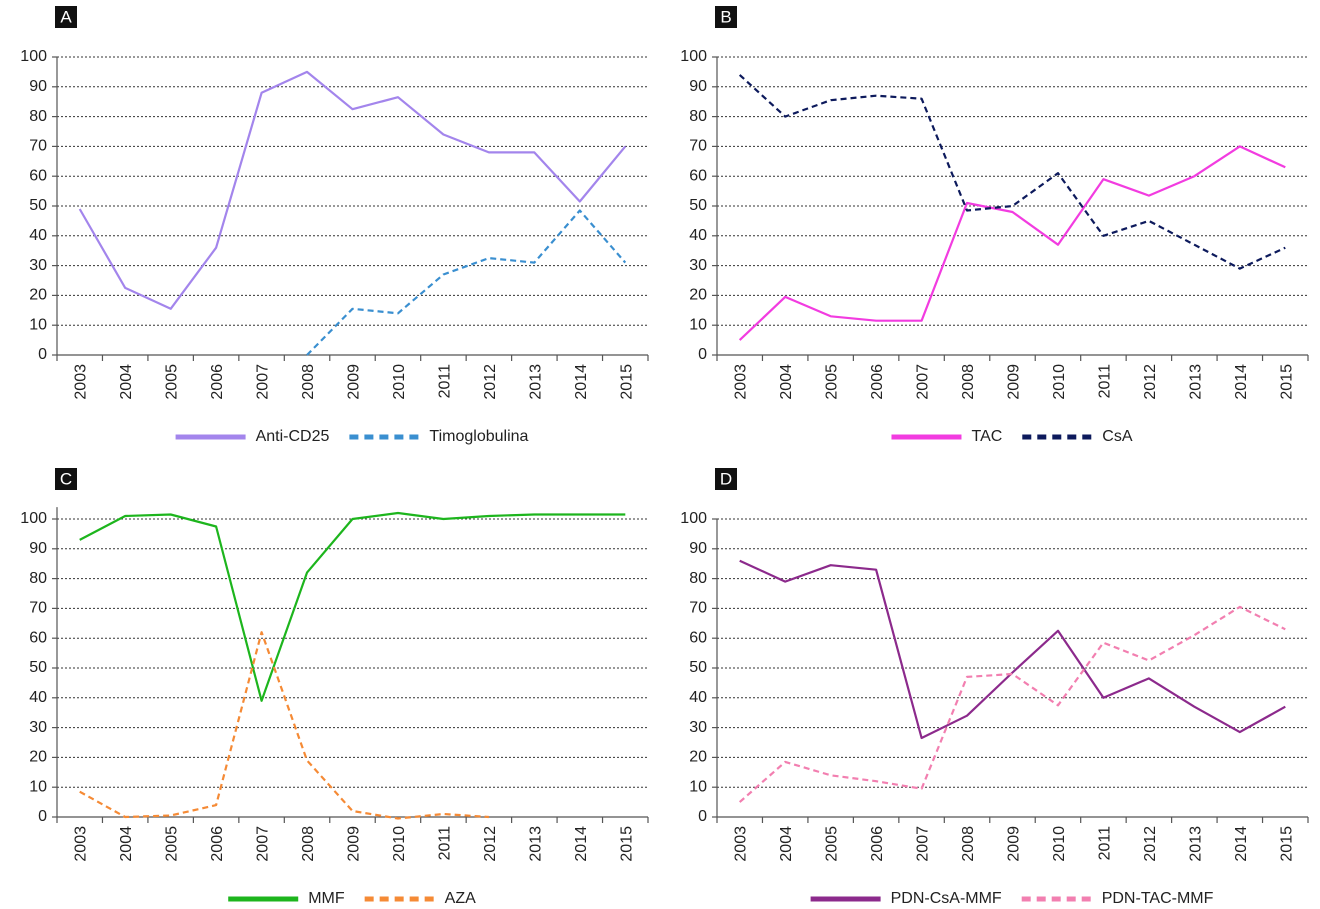 The width and height of the screenshot is (1320, 909). I want to click on x-tick-label: 2010, so click(1059, 382).